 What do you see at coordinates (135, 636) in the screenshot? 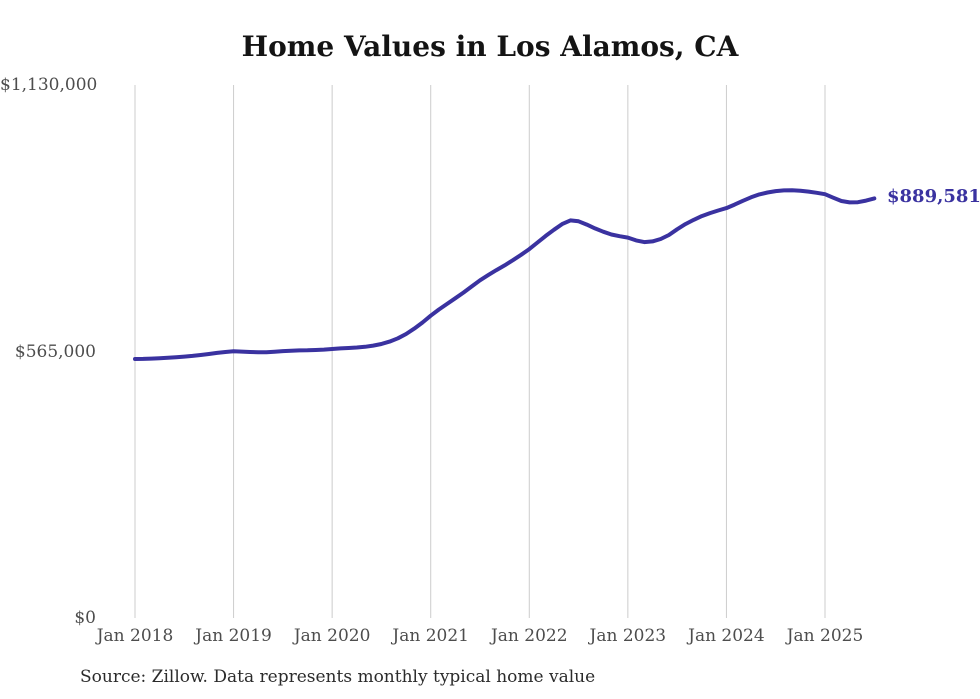
I see `x-axis-label-jan-2018: Jan 2018` at bounding box center [135, 636].